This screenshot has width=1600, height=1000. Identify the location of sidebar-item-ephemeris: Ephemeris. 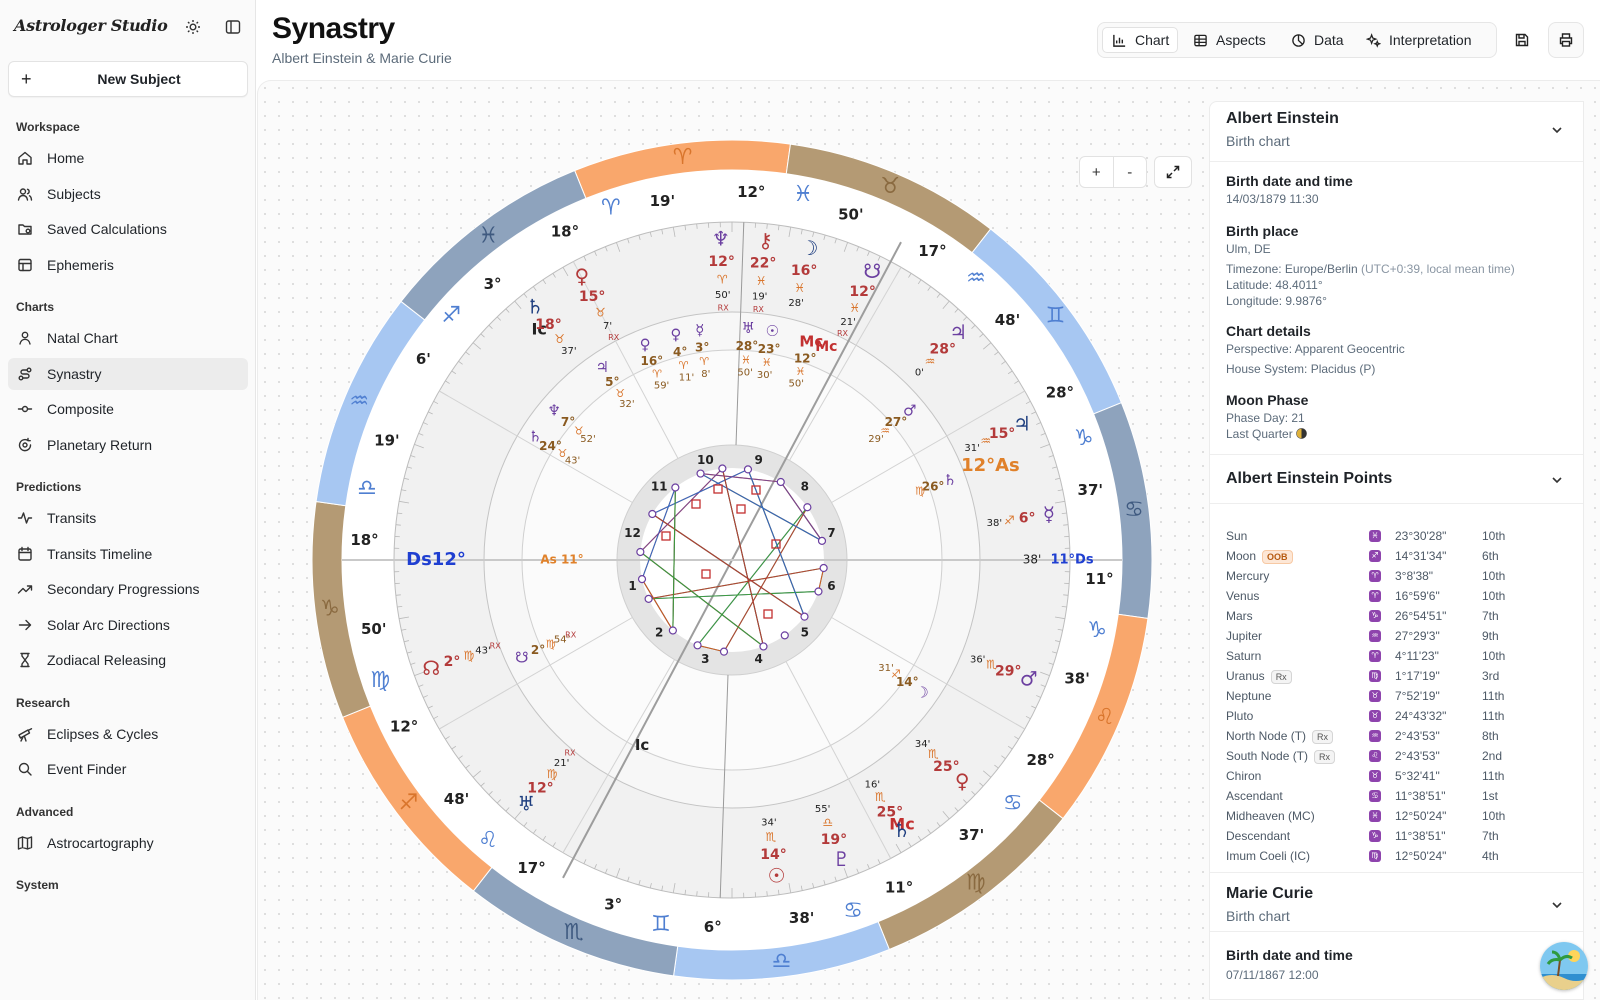
(128, 265).